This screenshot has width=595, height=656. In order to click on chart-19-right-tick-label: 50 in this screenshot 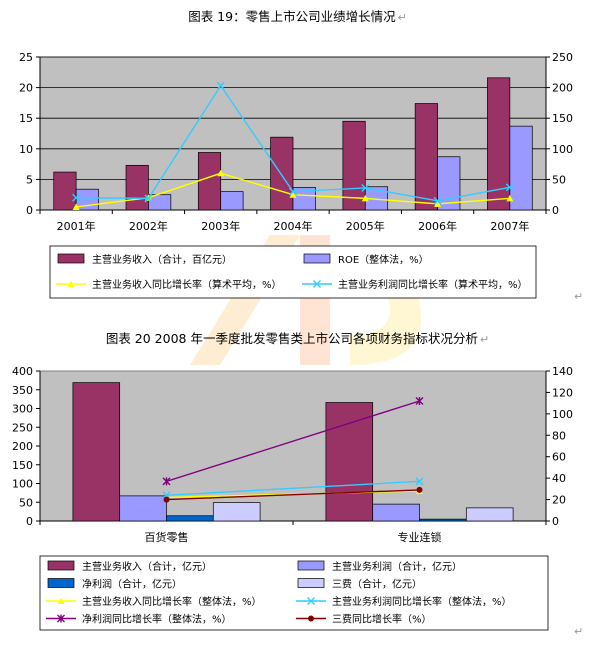, I will do `click(559, 179)`.